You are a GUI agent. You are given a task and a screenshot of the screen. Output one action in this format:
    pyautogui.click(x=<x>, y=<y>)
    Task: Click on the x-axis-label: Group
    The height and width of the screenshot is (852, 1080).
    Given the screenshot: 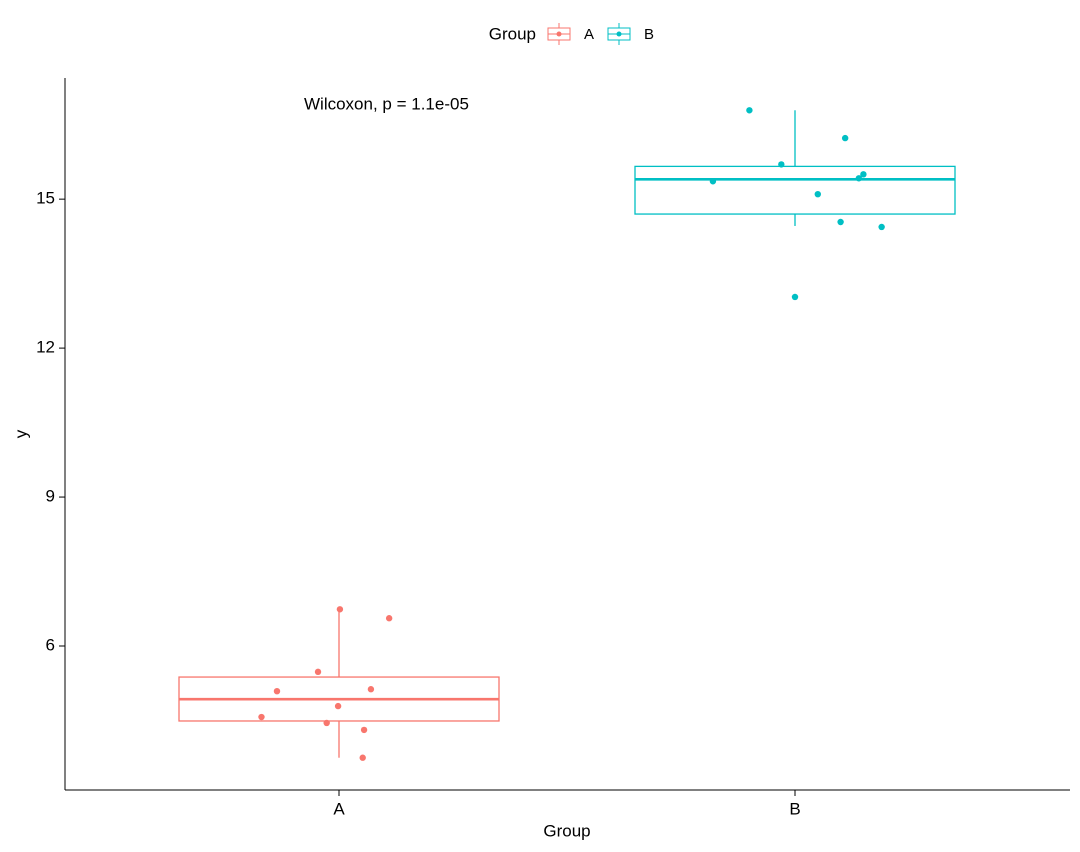 What is the action you would take?
    pyautogui.click(x=566, y=830)
    